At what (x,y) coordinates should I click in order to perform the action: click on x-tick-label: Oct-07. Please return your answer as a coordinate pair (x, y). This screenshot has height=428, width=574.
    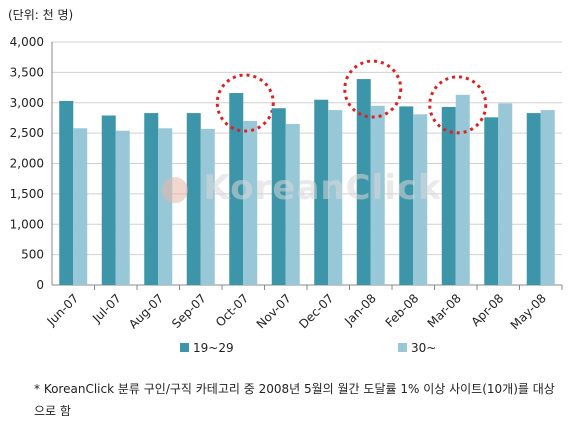
    Looking at the image, I should click on (232, 310).